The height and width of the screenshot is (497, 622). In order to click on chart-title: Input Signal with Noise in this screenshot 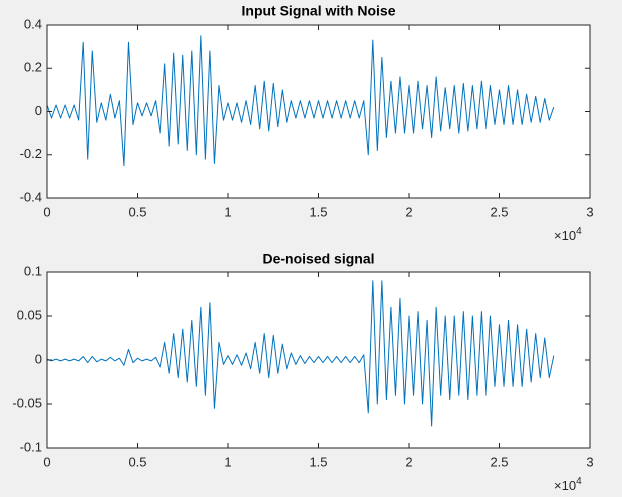, I will do `click(319, 11)`.